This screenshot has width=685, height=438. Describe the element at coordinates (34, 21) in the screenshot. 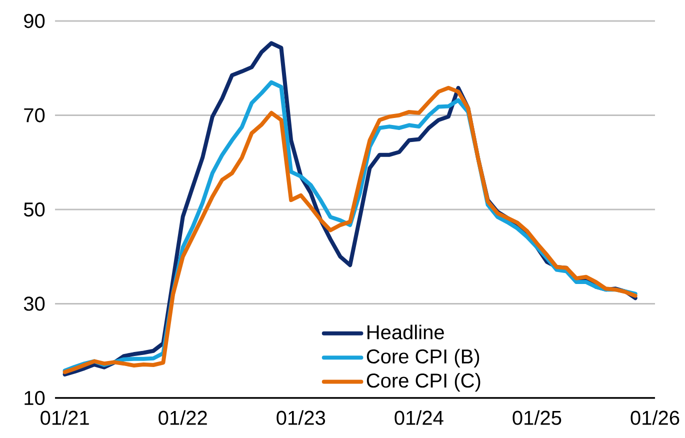

I see `y-tick-label: 90` at that location.